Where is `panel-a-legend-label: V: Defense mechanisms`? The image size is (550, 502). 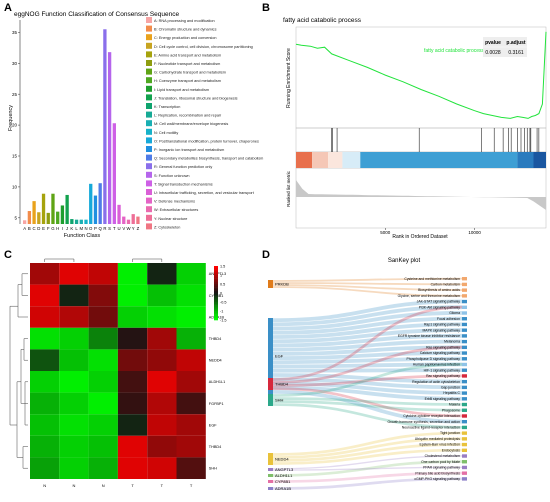 panel-a-legend-label: V: Defense mechanisms is located at coordinates (174, 202).